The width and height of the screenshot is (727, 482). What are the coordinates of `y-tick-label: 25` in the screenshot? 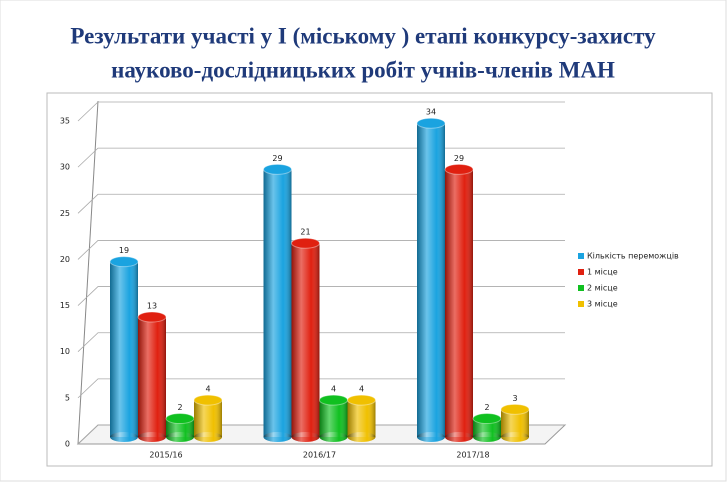 It's located at (65, 213).